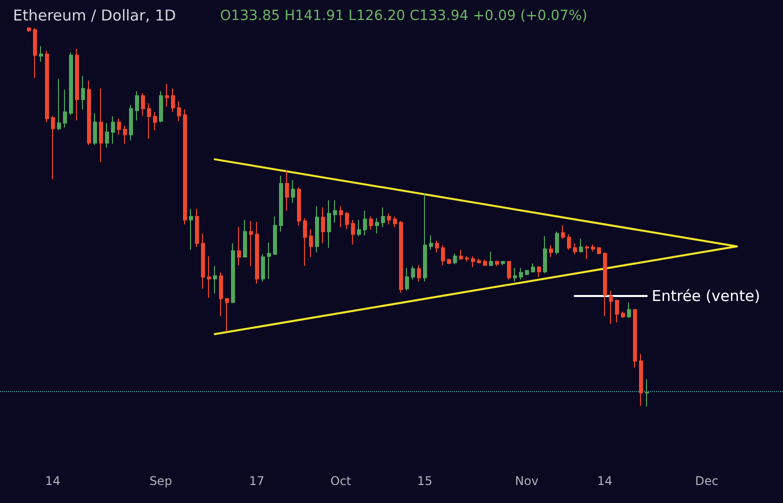 The height and width of the screenshot is (503, 783). Describe the element at coordinates (706, 481) in the screenshot. I see `x-tick-label: Dec` at that location.